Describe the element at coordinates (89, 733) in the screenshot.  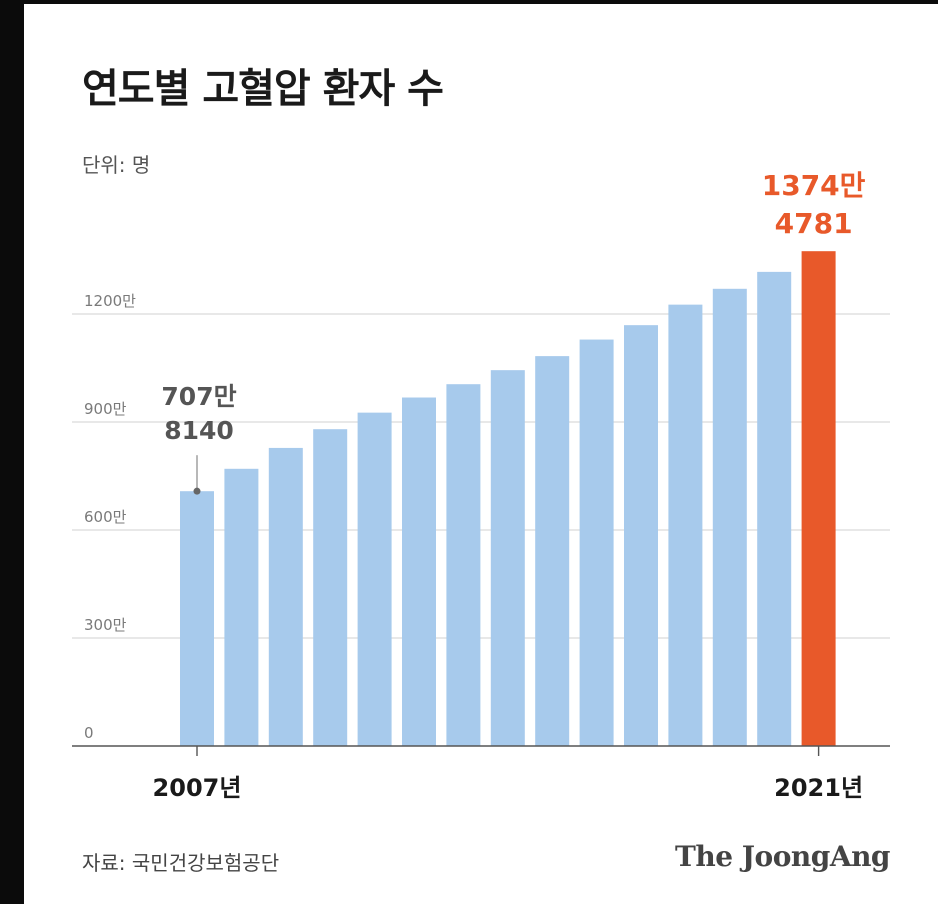
I see `y-tick-label: 0` at that location.